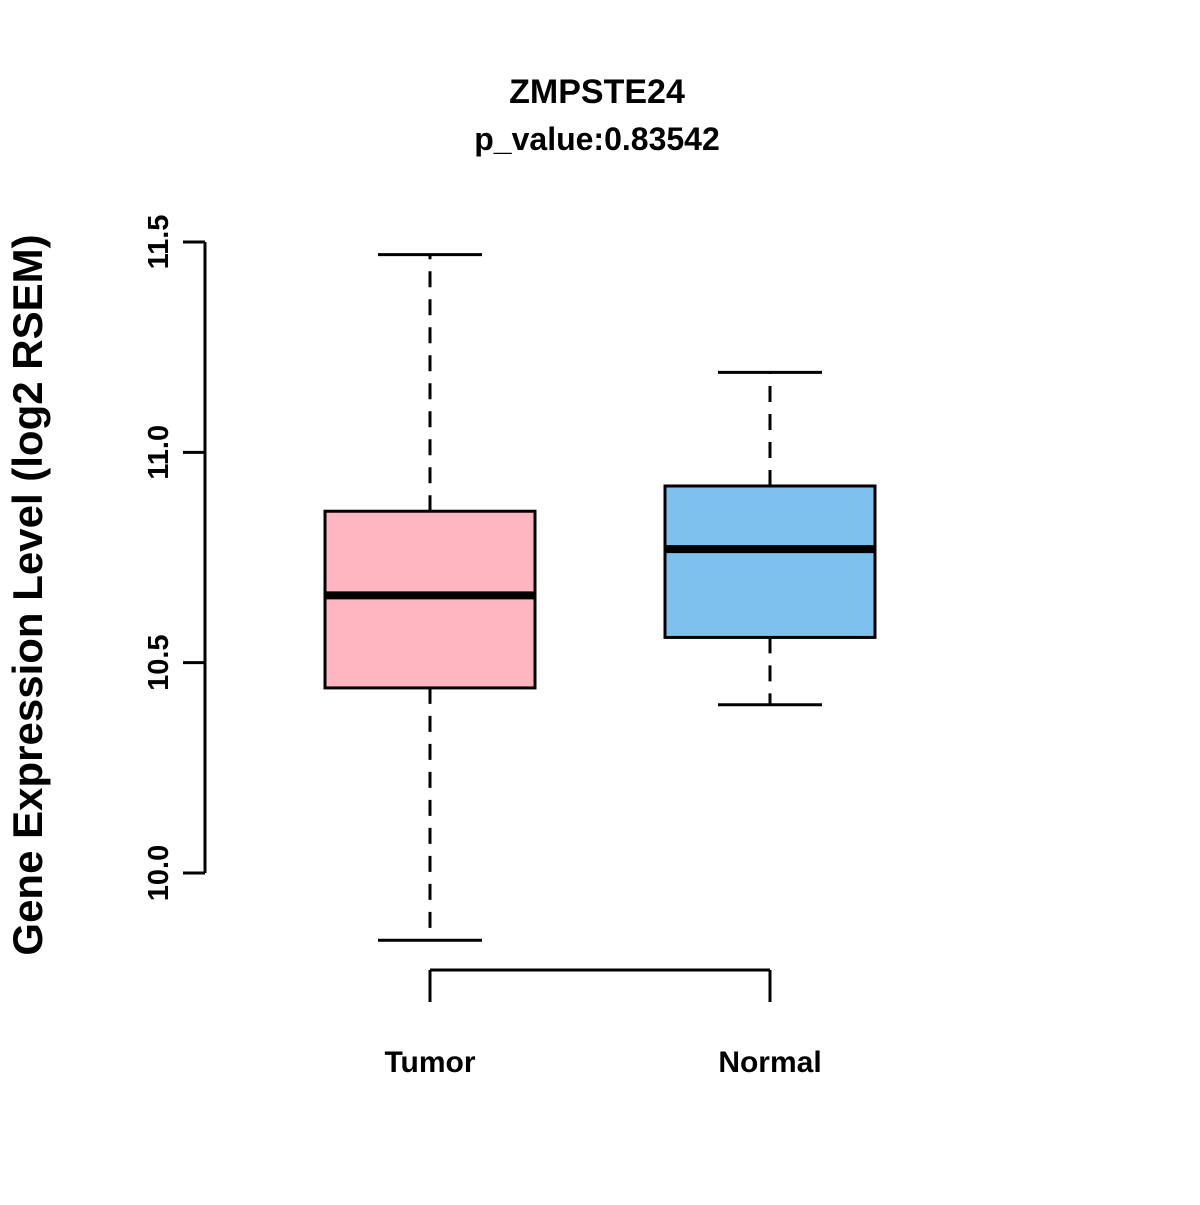 The width and height of the screenshot is (1200, 1205). Describe the element at coordinates (770, 561) in the screenshot. I see `box-normal` at that location.